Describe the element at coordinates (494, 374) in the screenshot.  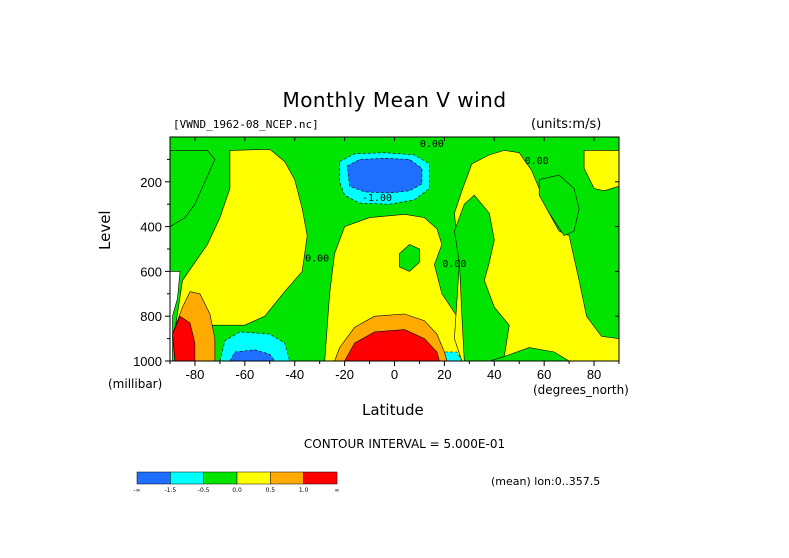
I see `x-tick-label: 40` at that location.